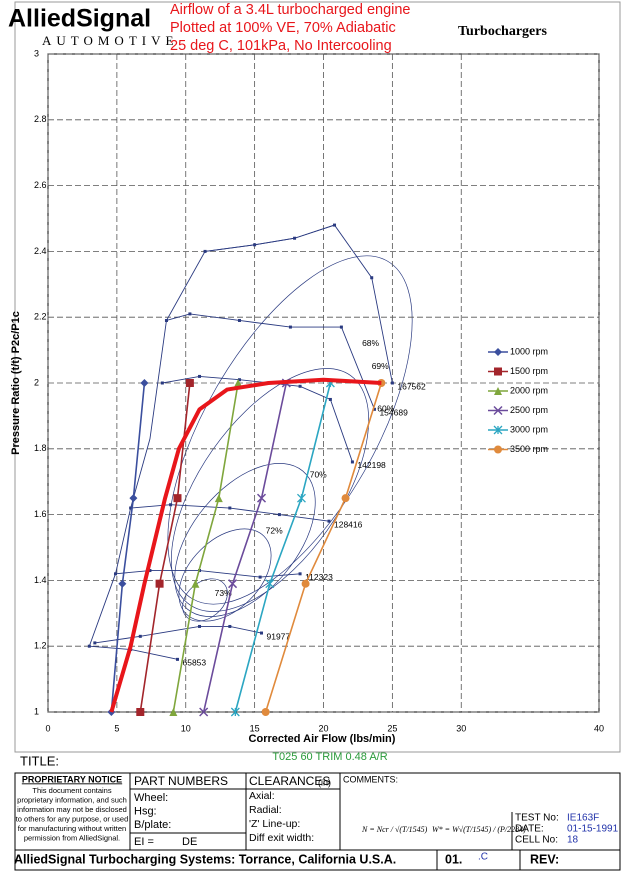  What do you see at coordinates (40, 580) in the screenshot?
I see `y-tick-label: 1.4` at bounding box center [40, 580].